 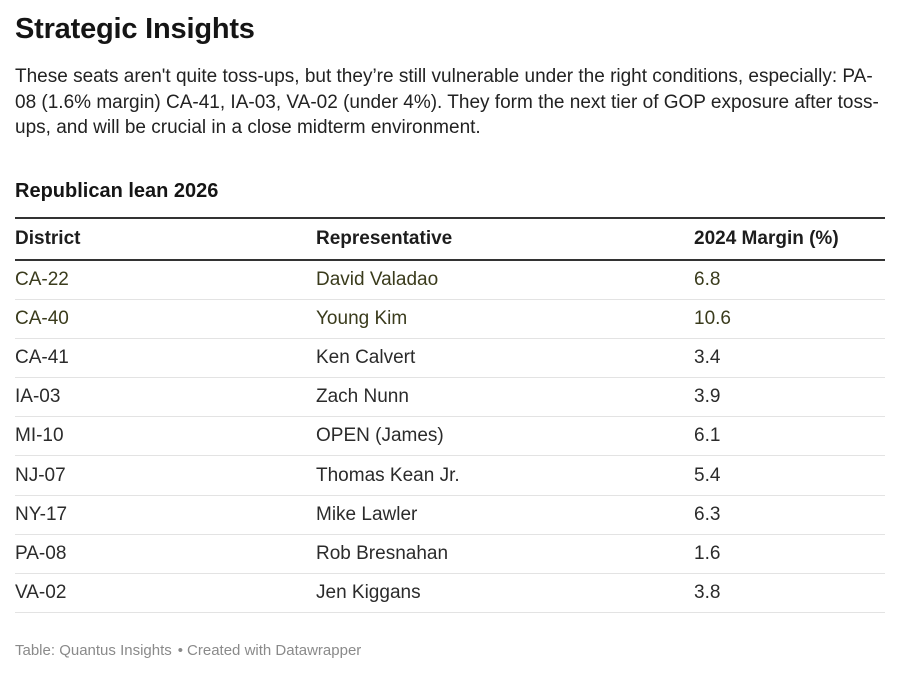 What do you see at coordinates (789, 475) in the screenshot?
I see `cell-margin: 5.4` at bounding box center [789, 475].